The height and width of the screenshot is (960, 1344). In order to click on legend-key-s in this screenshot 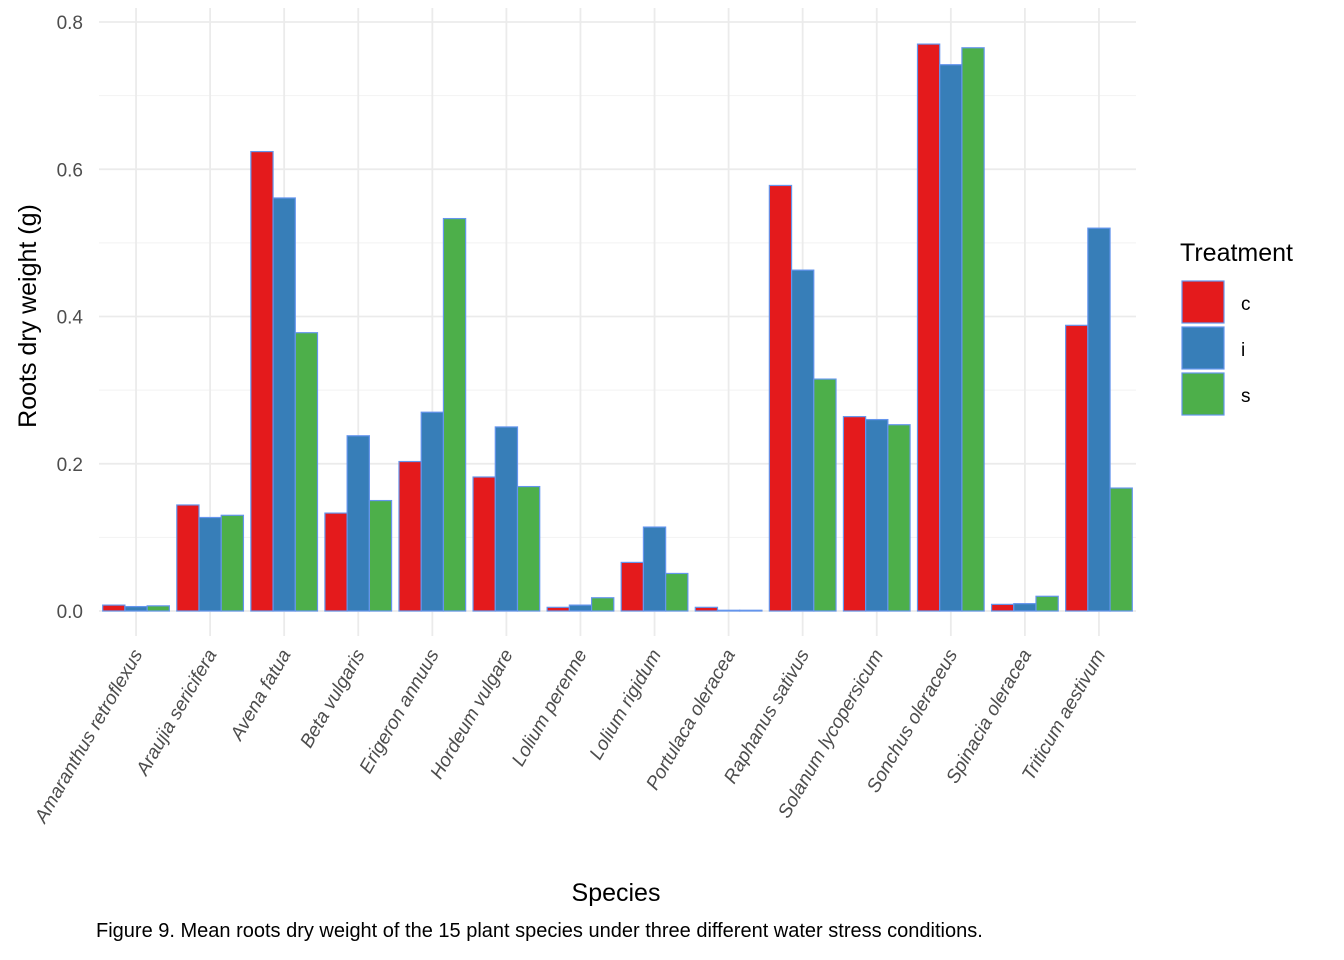, I will do `click(1203, 394)`.